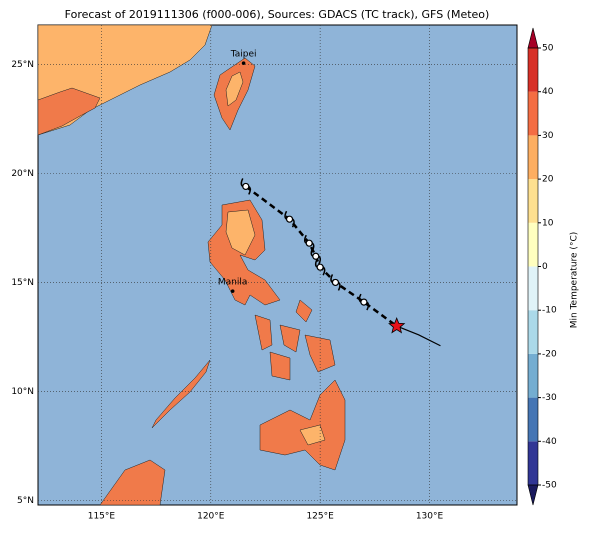  What do you see at coordinates (548, 180) in the screenshot?
I see `colorbar-tick-label: 20` at bounding box center [548, 180].